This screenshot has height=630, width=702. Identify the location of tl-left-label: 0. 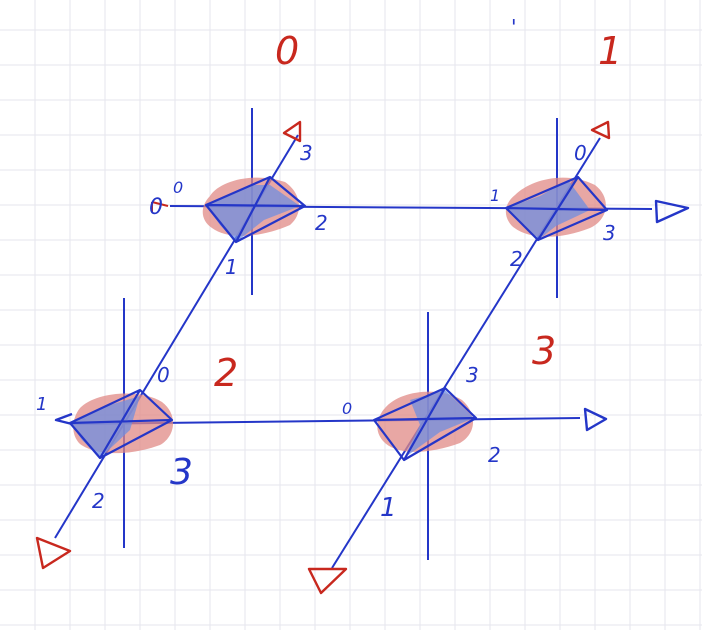
(178, 187).